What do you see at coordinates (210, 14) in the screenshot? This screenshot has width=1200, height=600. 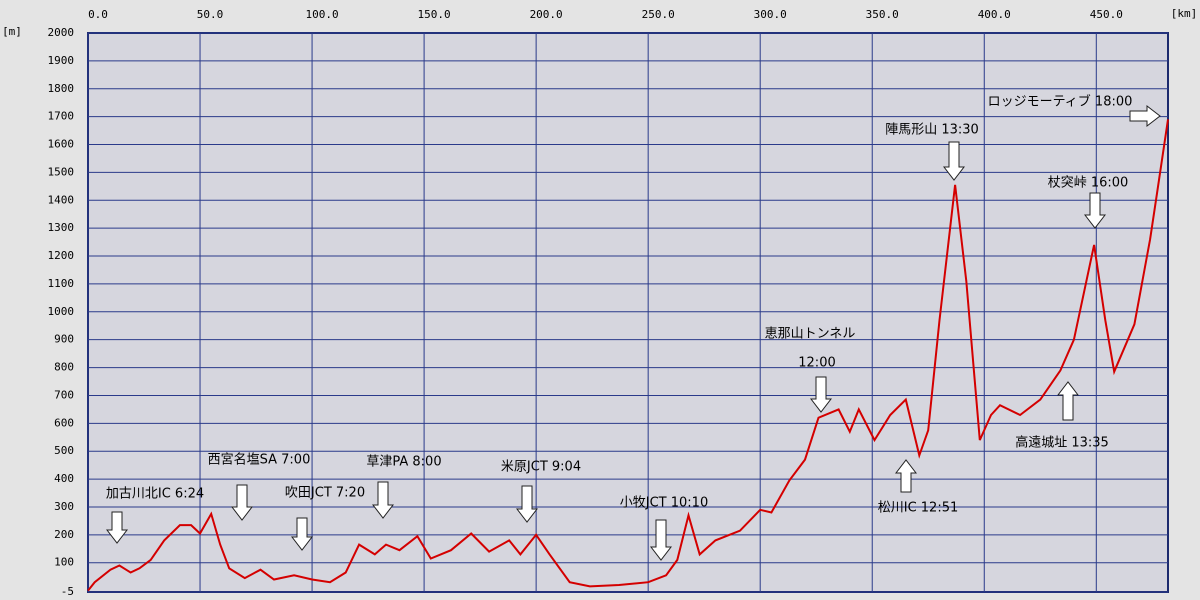 I see `x-tick-label: 50.0` at bounding box center [210, 14].